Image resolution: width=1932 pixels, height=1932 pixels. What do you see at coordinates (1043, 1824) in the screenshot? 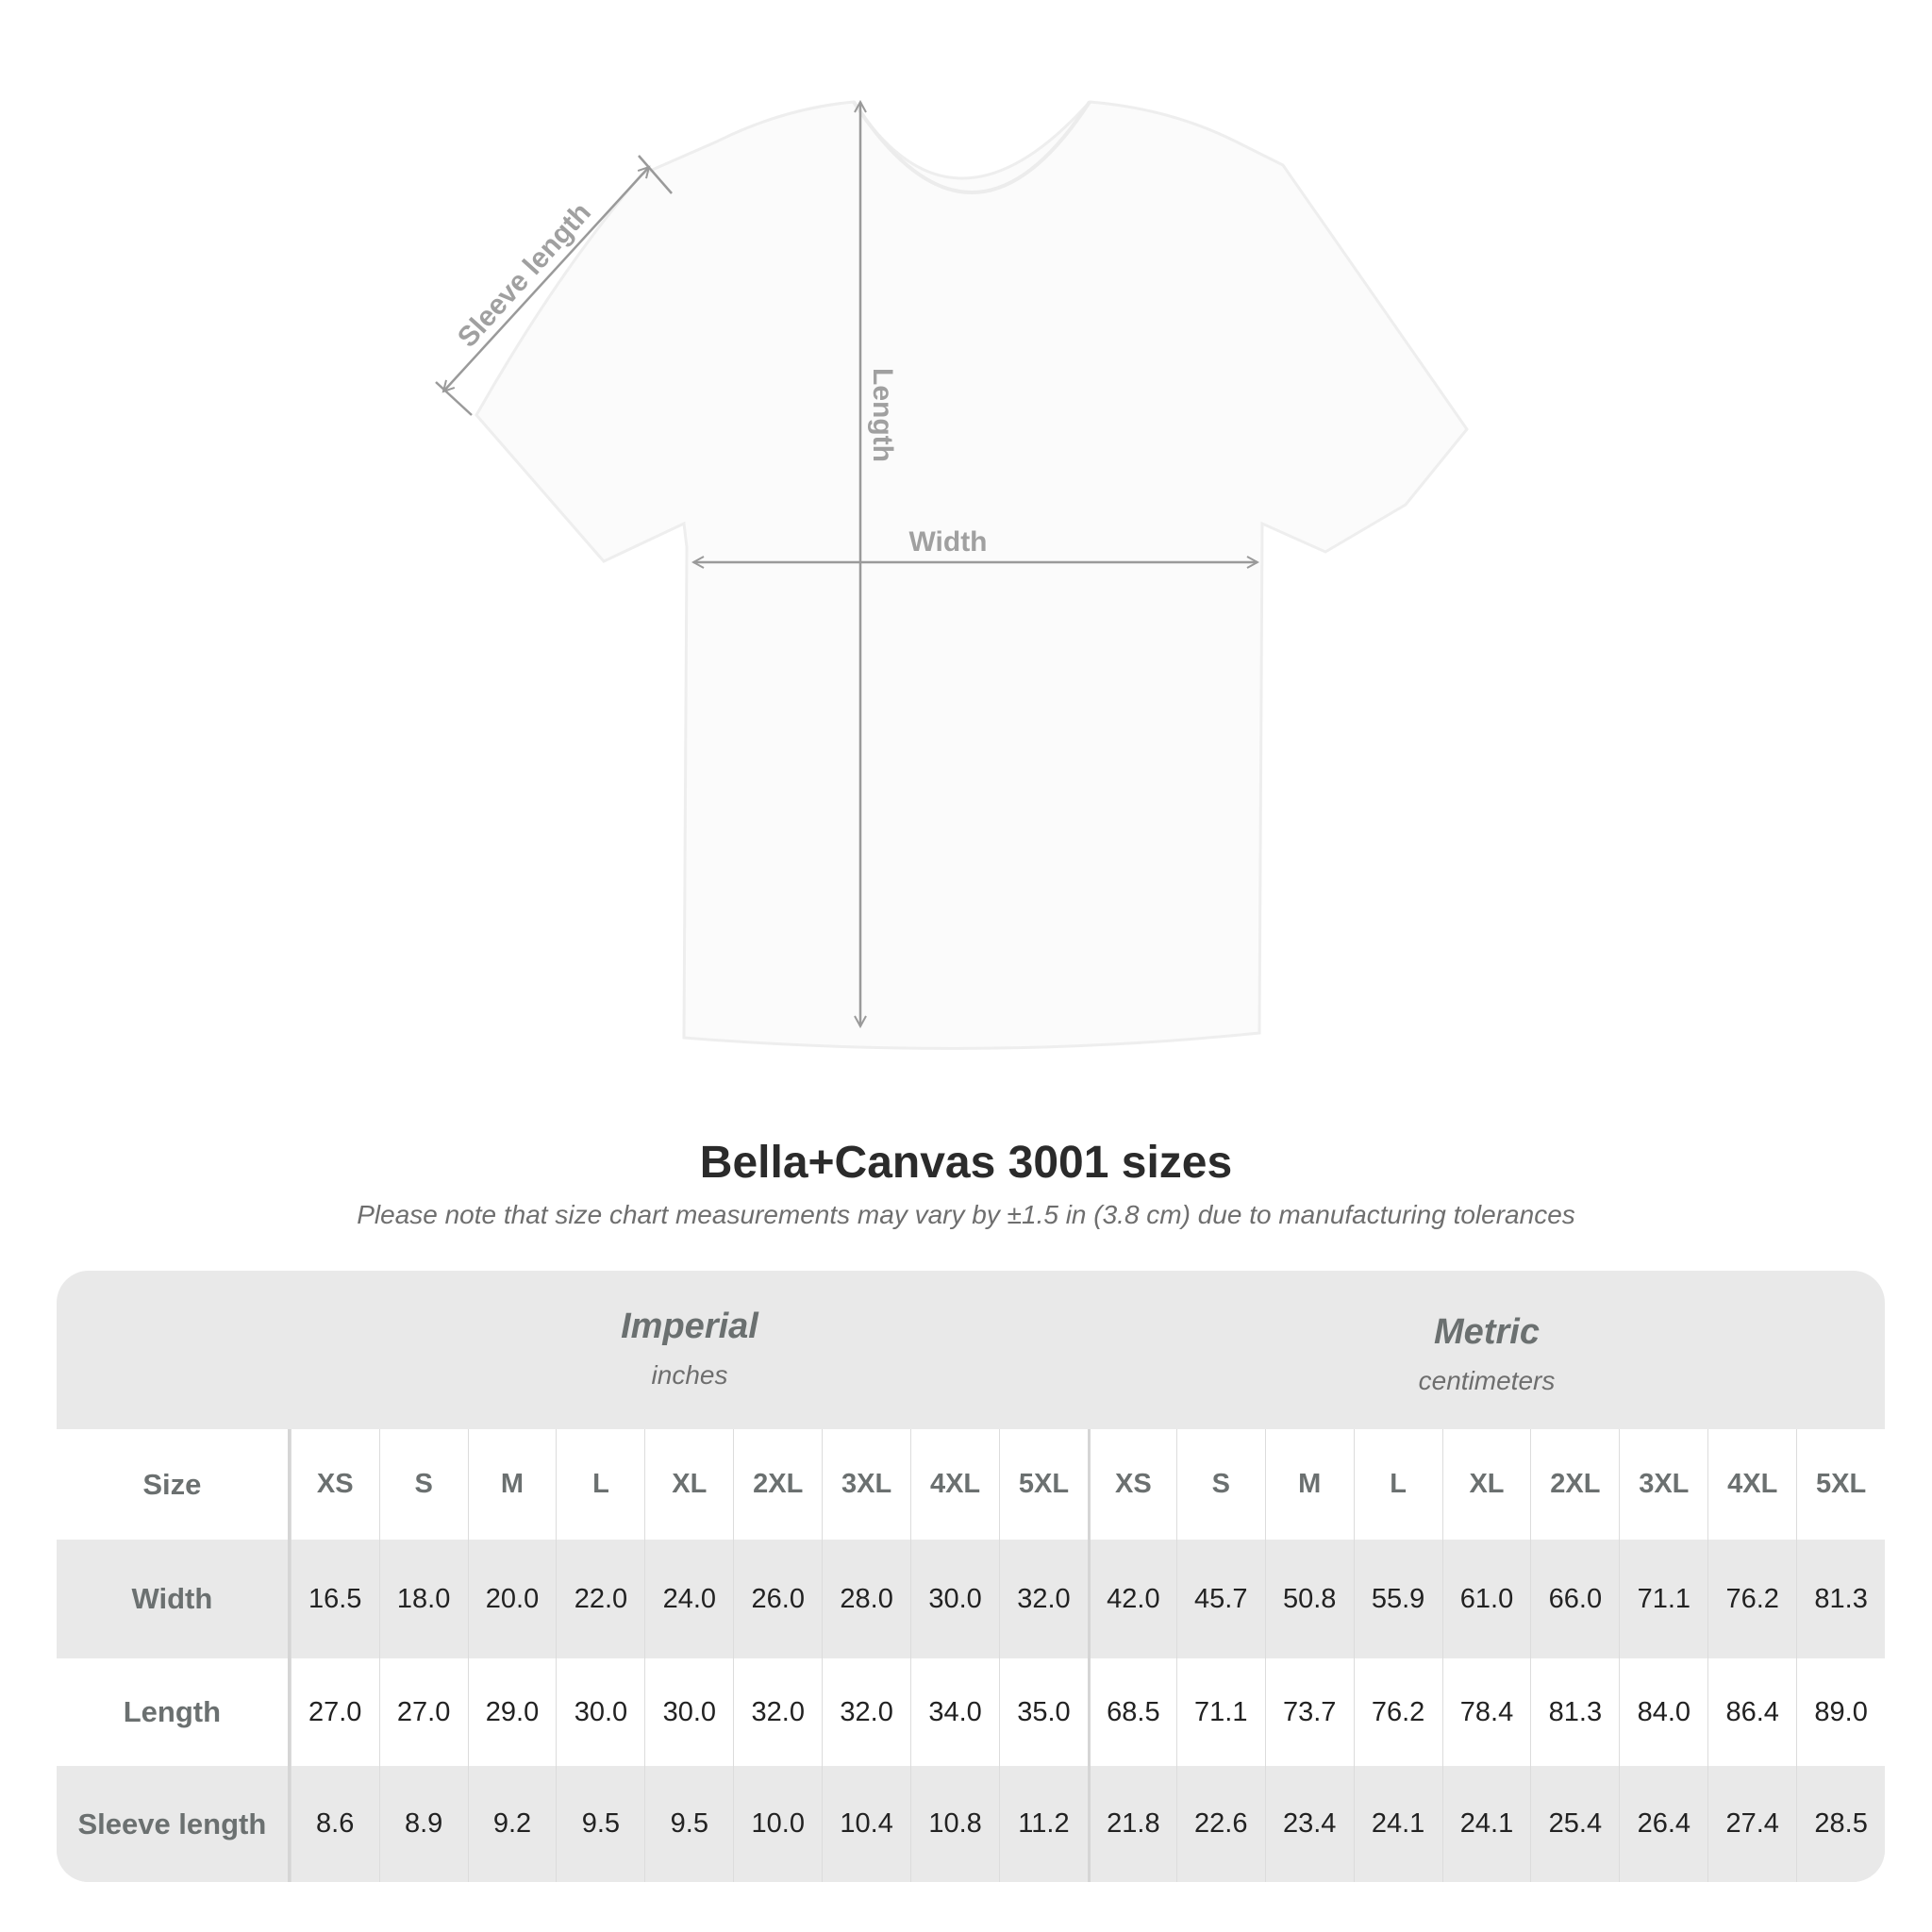
I see `imperial-value-cell: 11.2` at bounding box center [1043, 1824].